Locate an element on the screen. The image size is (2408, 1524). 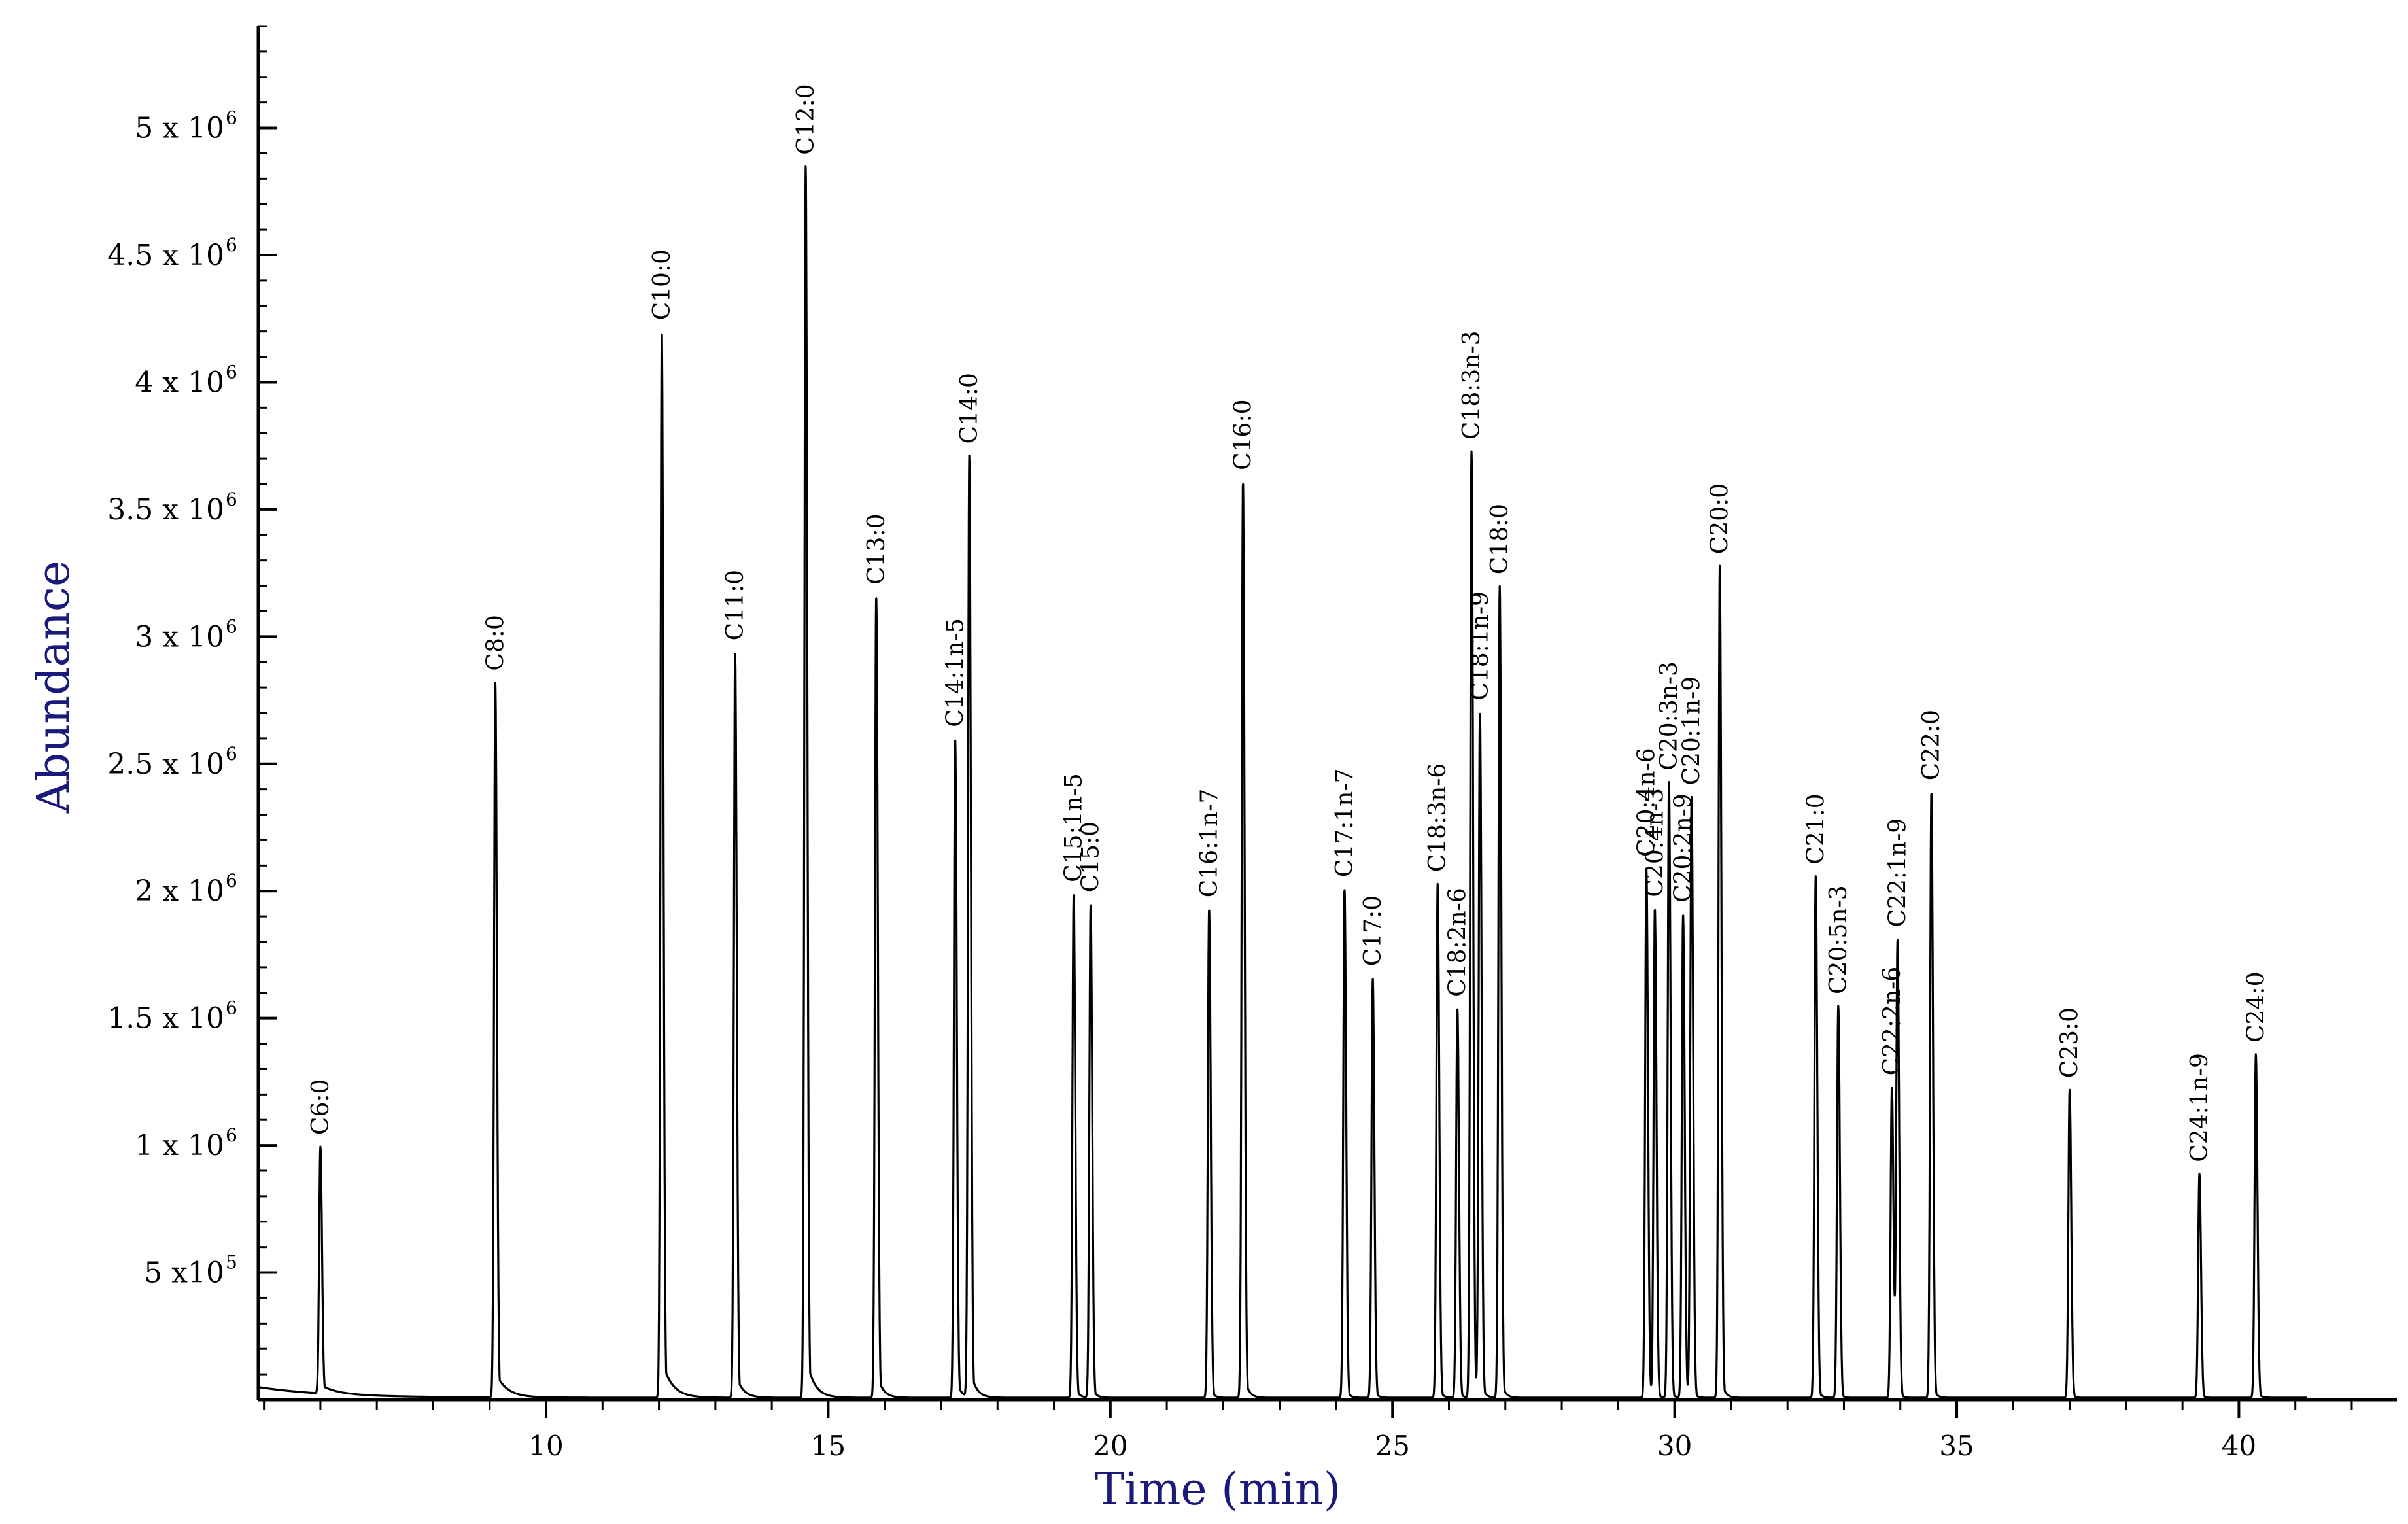
y-tick-label: 4 x 10 is located at coordinates (180, 382).